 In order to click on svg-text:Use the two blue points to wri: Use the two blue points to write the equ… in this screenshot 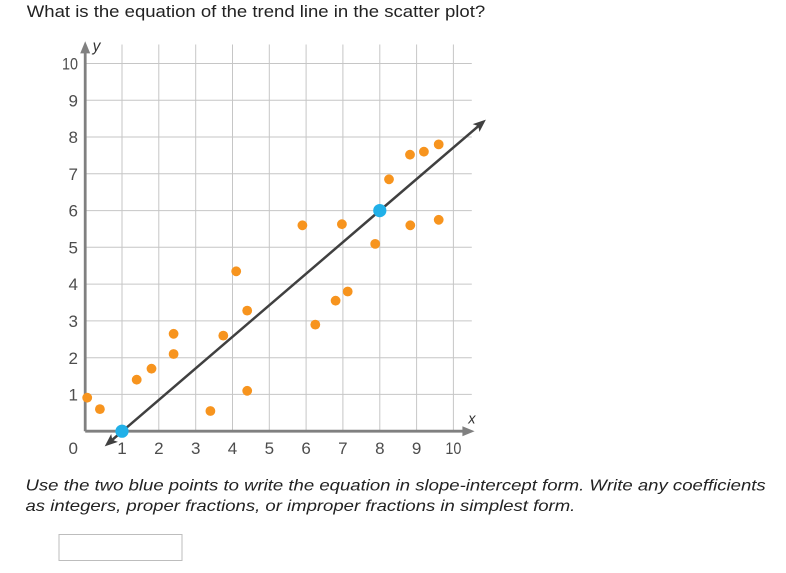, I will do `click(396, 485)`.